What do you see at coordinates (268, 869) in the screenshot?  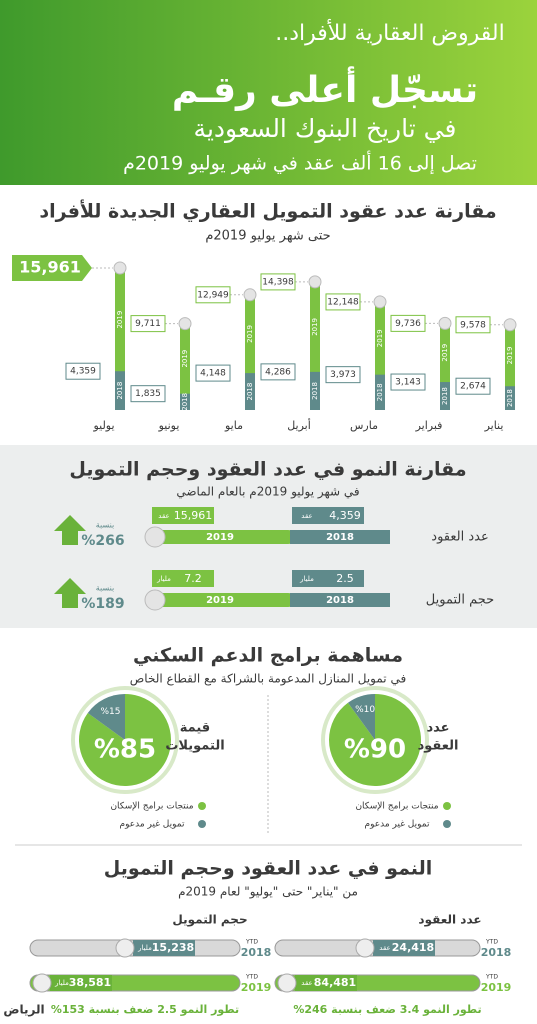 I see `section-title: النمو في عدد العقود وحجم التمويل` at bounding box center [268, 869].